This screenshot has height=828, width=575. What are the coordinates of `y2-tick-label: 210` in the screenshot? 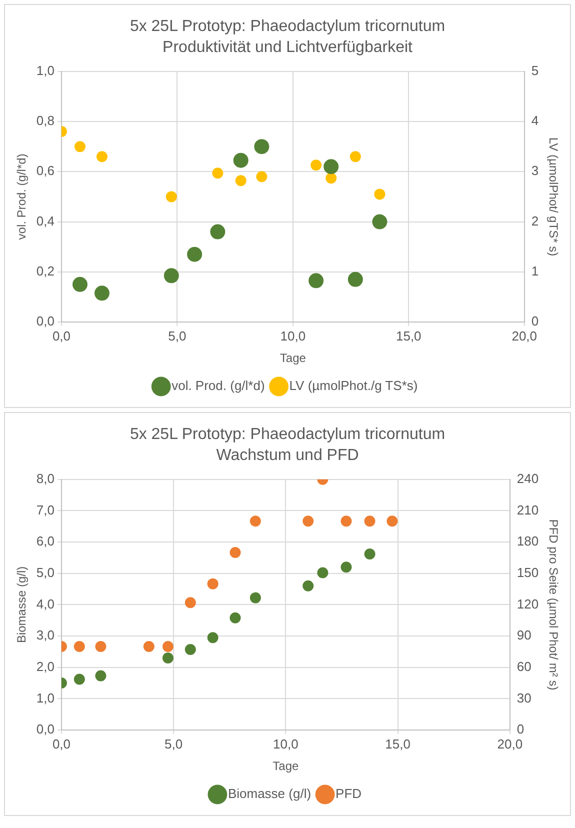 It's located at (527, 510).